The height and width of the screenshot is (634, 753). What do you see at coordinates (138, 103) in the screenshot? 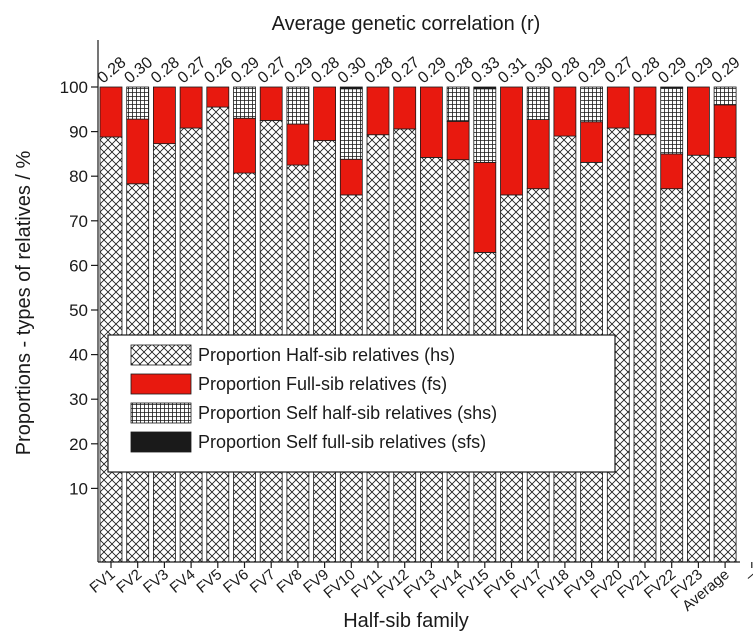
I see `bar-segment-fv2-s3` at bounding box center [138, 103].